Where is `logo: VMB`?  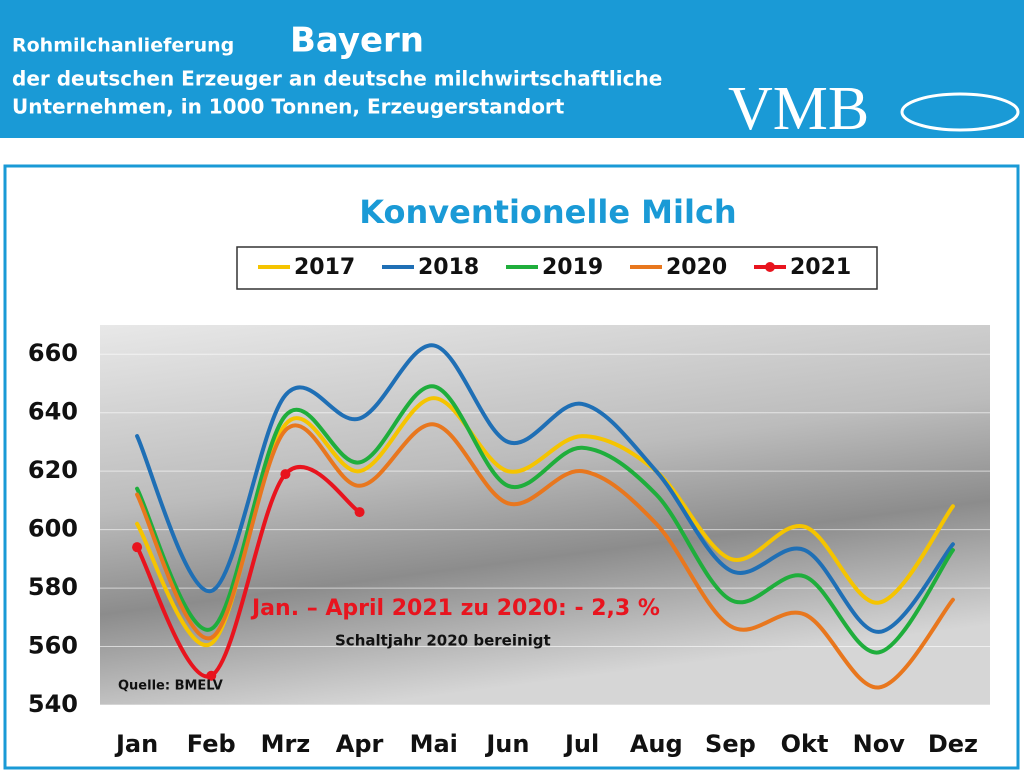 logo: VMB is located at coordinates (798, 109).